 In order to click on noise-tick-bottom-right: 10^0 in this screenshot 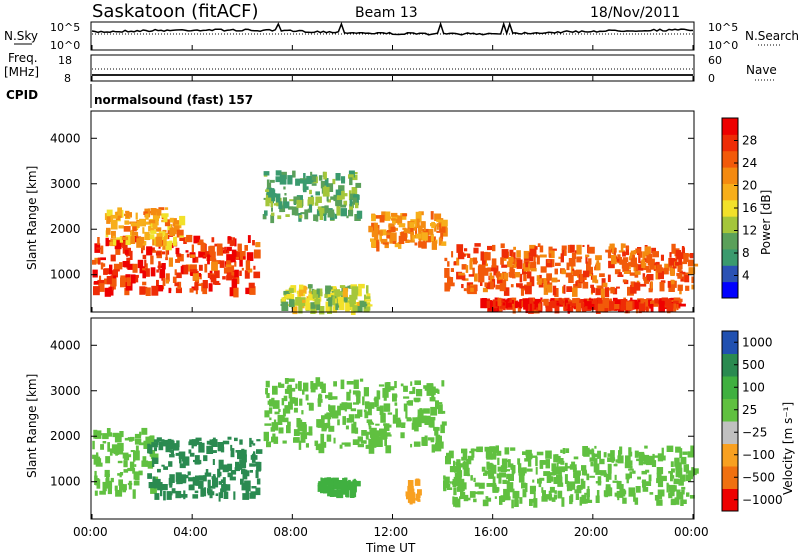, I will do `click(723, 45)`.